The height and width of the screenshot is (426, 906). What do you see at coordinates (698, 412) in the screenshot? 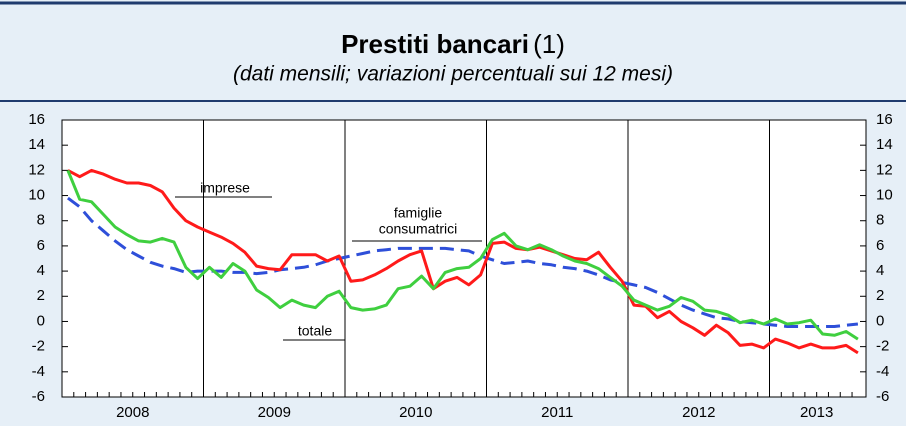
I see `x-tick-label: 2012` at bounding box center [698, 412].